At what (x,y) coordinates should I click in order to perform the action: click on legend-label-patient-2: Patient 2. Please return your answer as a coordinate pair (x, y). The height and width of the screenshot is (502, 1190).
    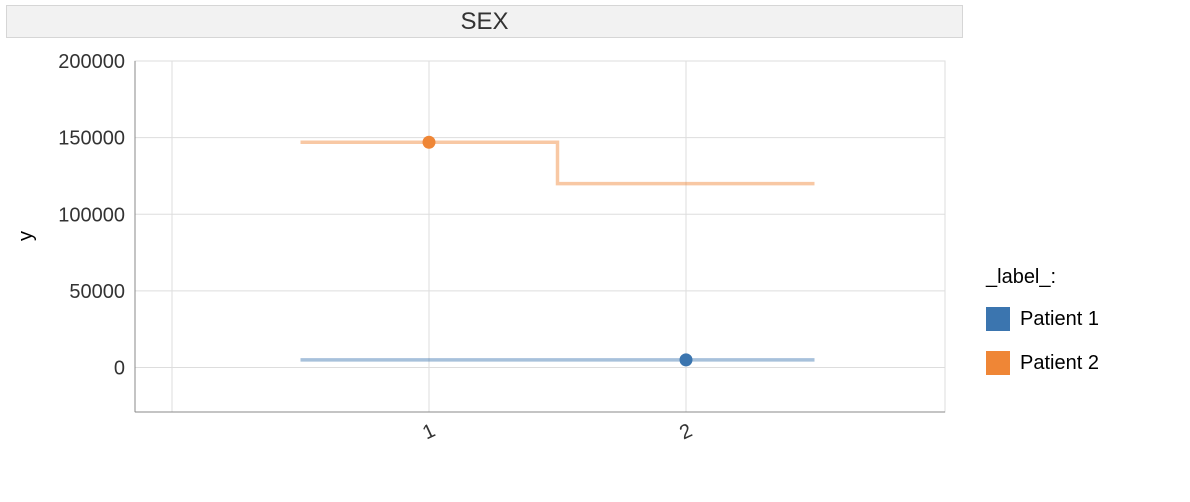
    Looking at the image, I should click on (1059, 362).